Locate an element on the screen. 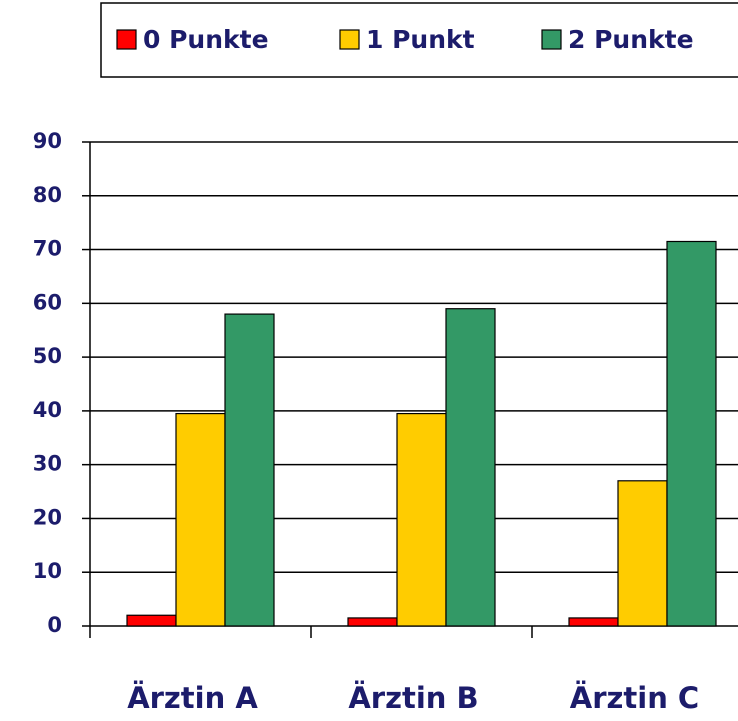 This screenshot has width=738, height=721. y-tick-label: 30 is located at coordinates (47, 464).